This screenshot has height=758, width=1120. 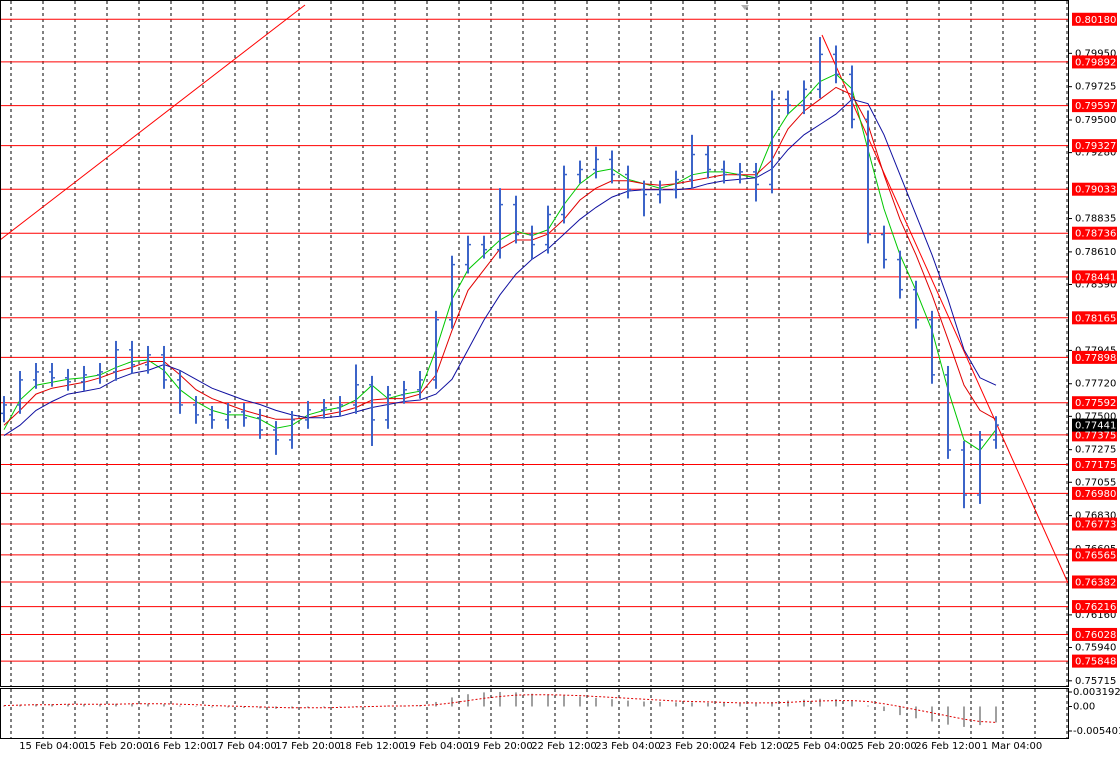 I want to click on level-label: 0.76773, so click(x=1094, y=524).